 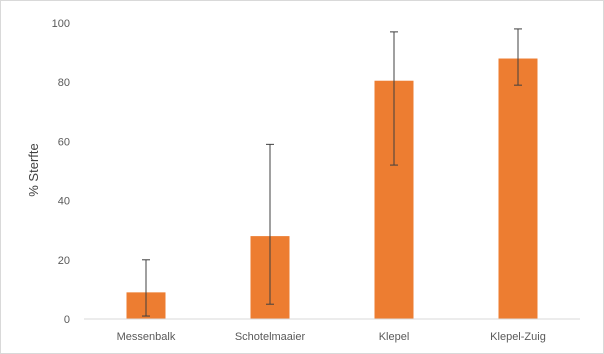 What do you see at coordinates (270, 337) in the screenshot?
I see `x-tick-label: Schotelmaaier` at bounding box center [270, 337].